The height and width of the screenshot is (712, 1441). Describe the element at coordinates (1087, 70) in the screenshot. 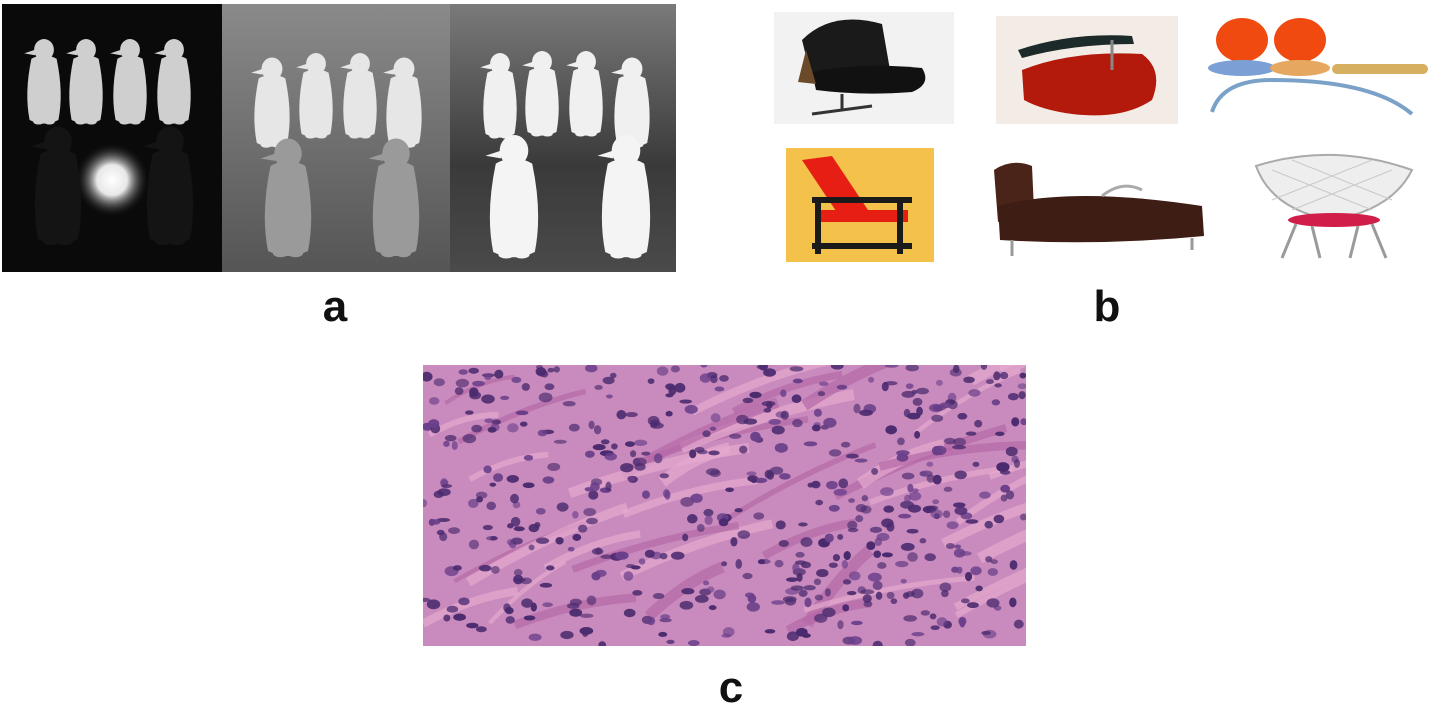

I see `sculpture-chair-icon` at that location.